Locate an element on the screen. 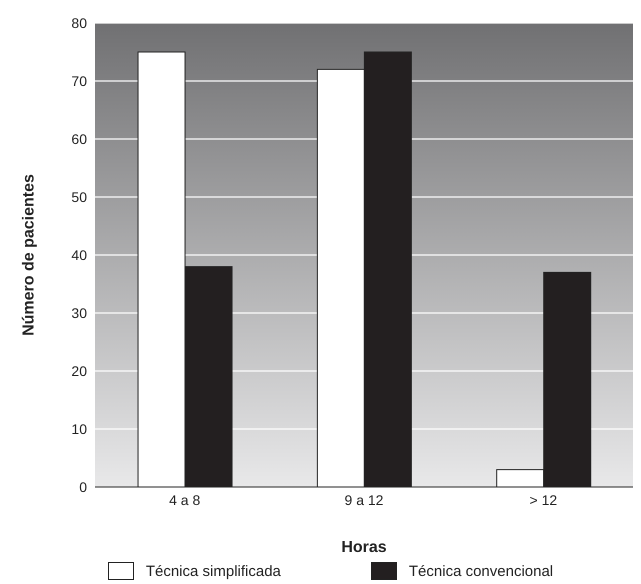 The image size is (641, 584). y-tick-label: 20 is located at coordinates (79, 370).